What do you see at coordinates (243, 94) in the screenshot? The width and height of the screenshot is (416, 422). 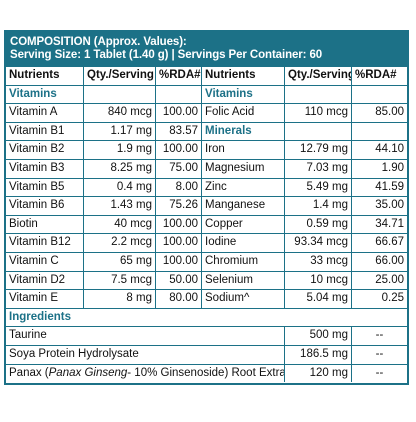 I see `vitamins-heading-right: Vitamins` at bounding box center [243, 94].